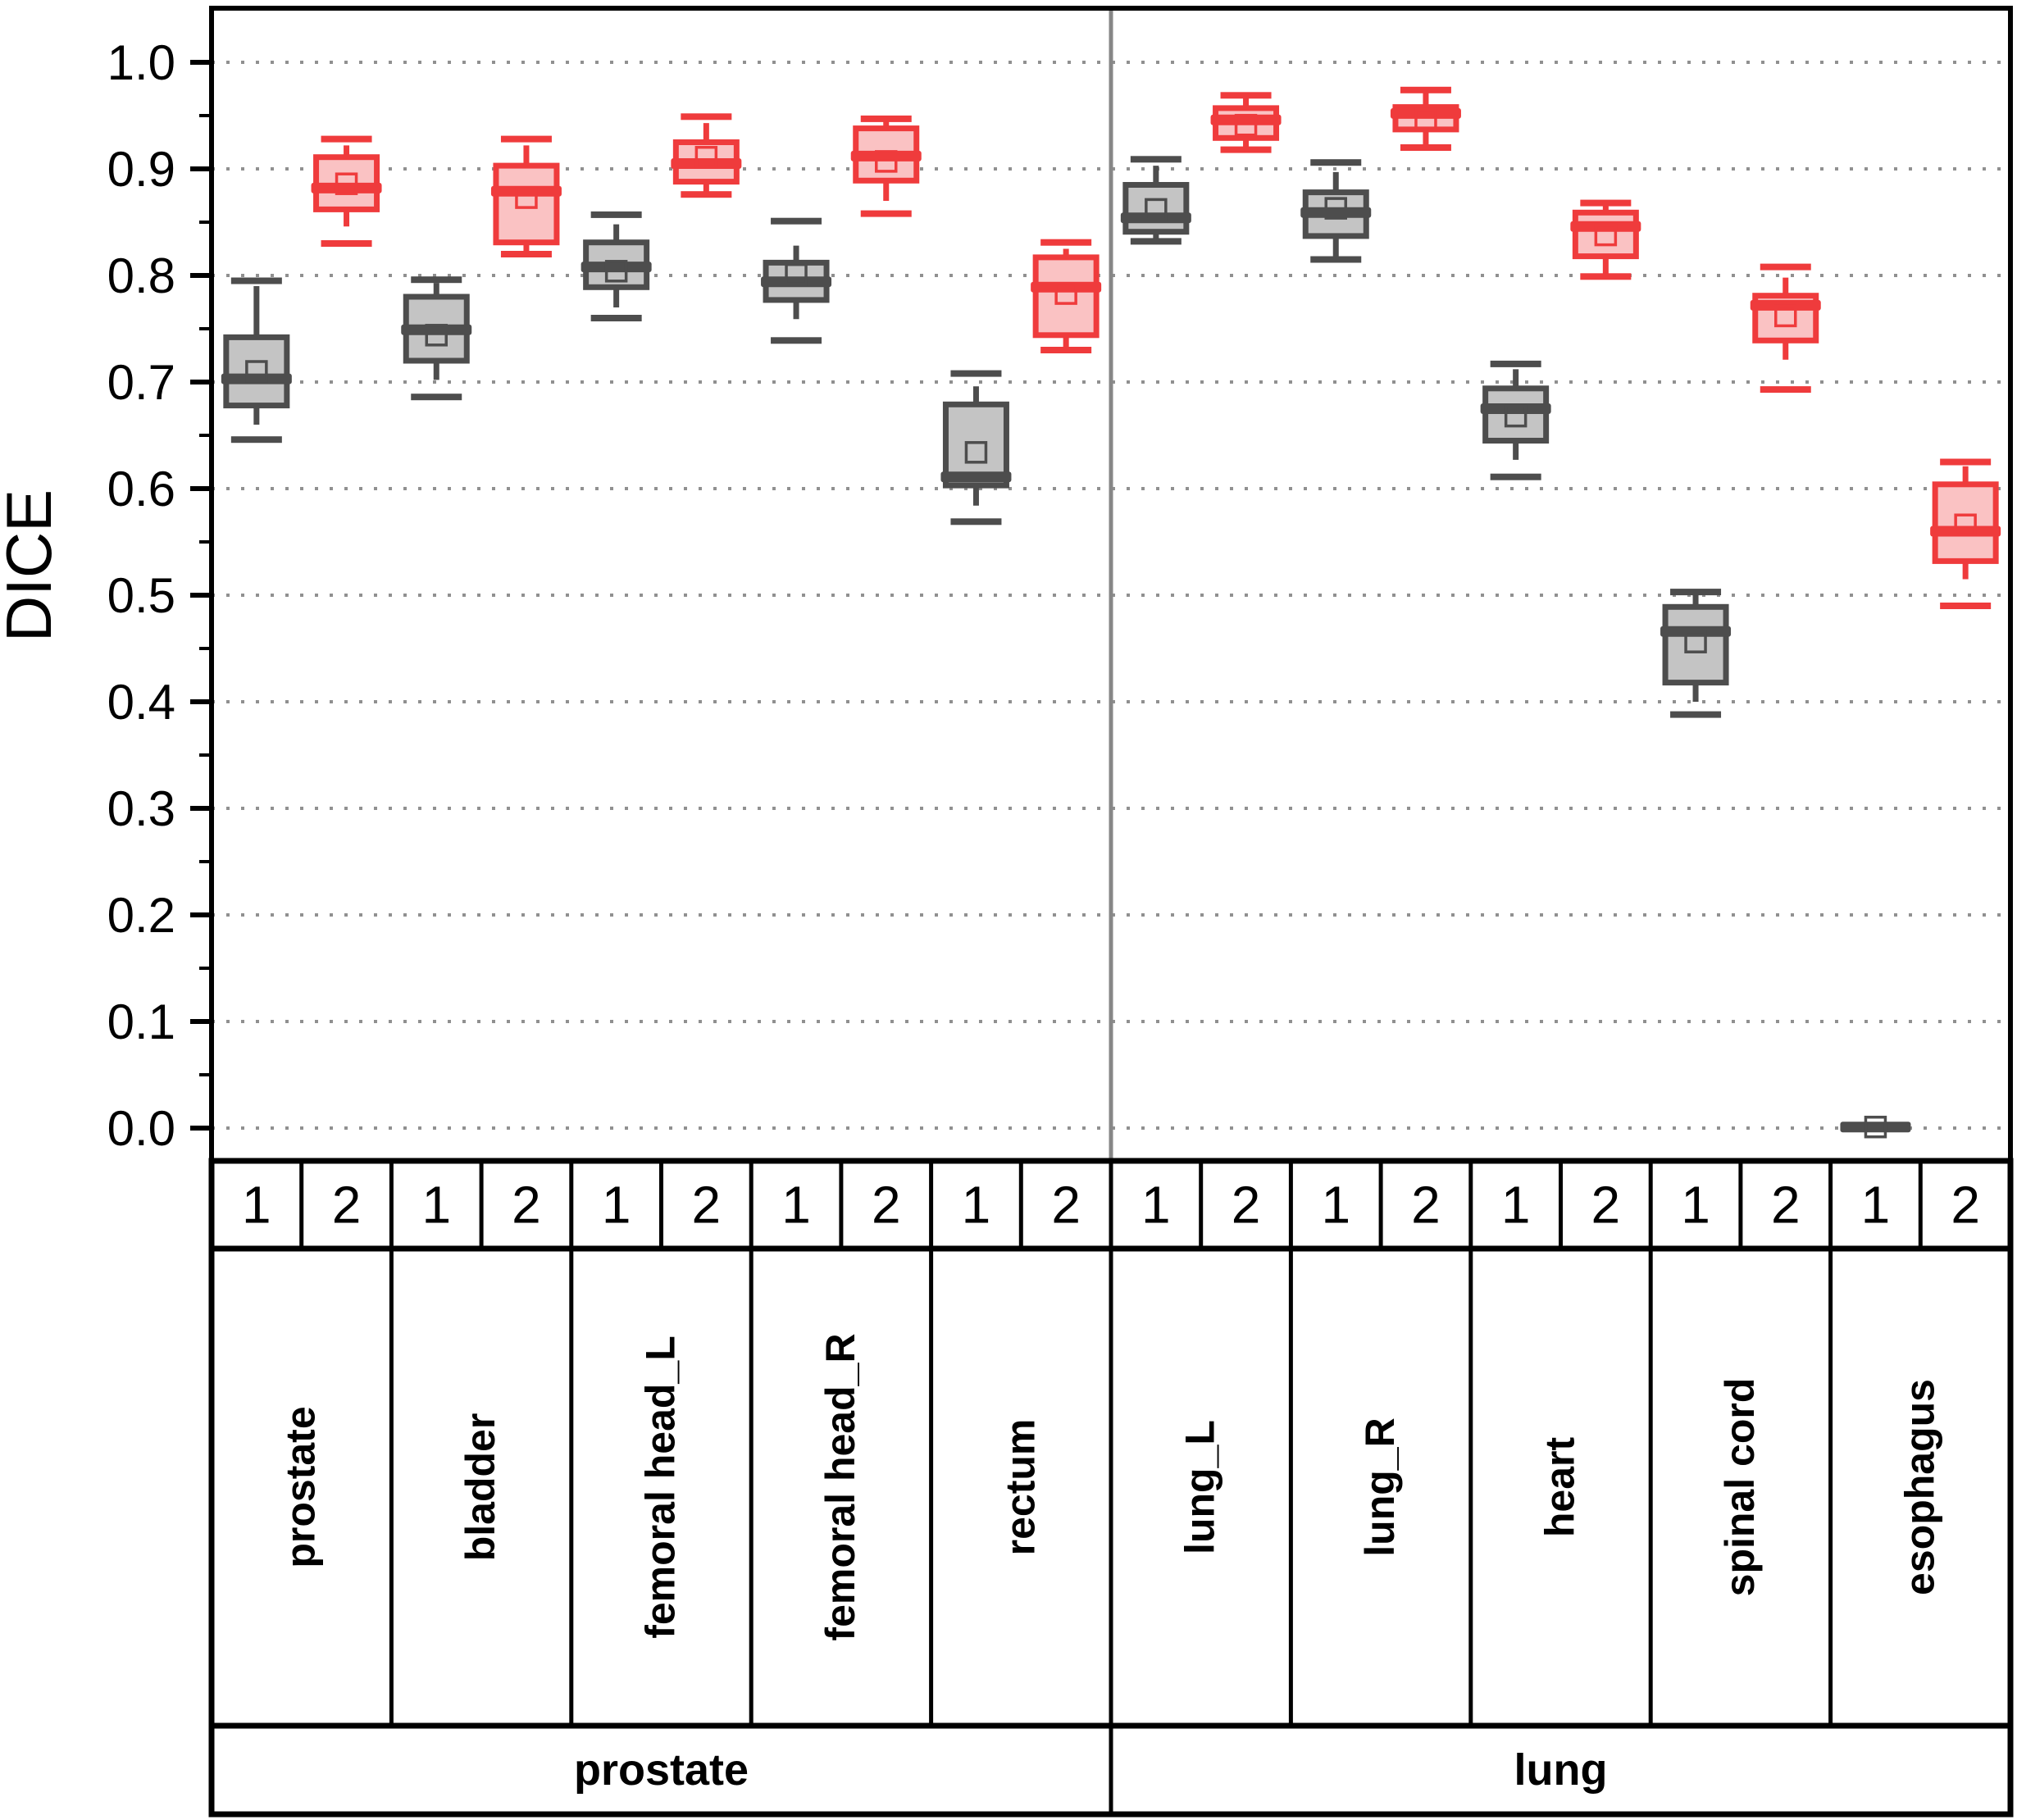 Image resolution: width=2017 pixels, height=1820 pixels. Describe the element at coordinates (32, 565) in the screenshot. I see `y-axis-title: DICE` at that location.